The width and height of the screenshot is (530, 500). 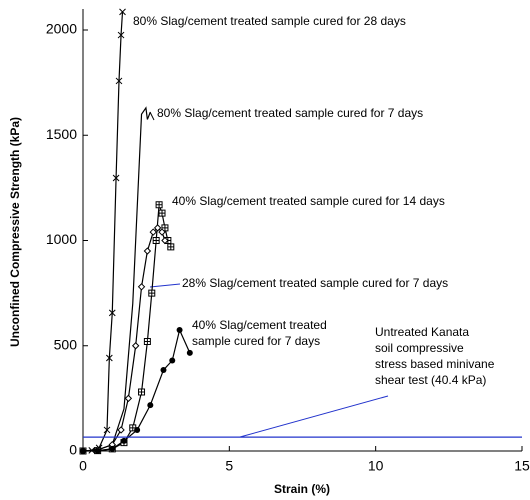 What do you see at coordinates (422, 332) in the screenshot?
I see `annotation: Untreated Kanata` at bounding box center [422, 332].